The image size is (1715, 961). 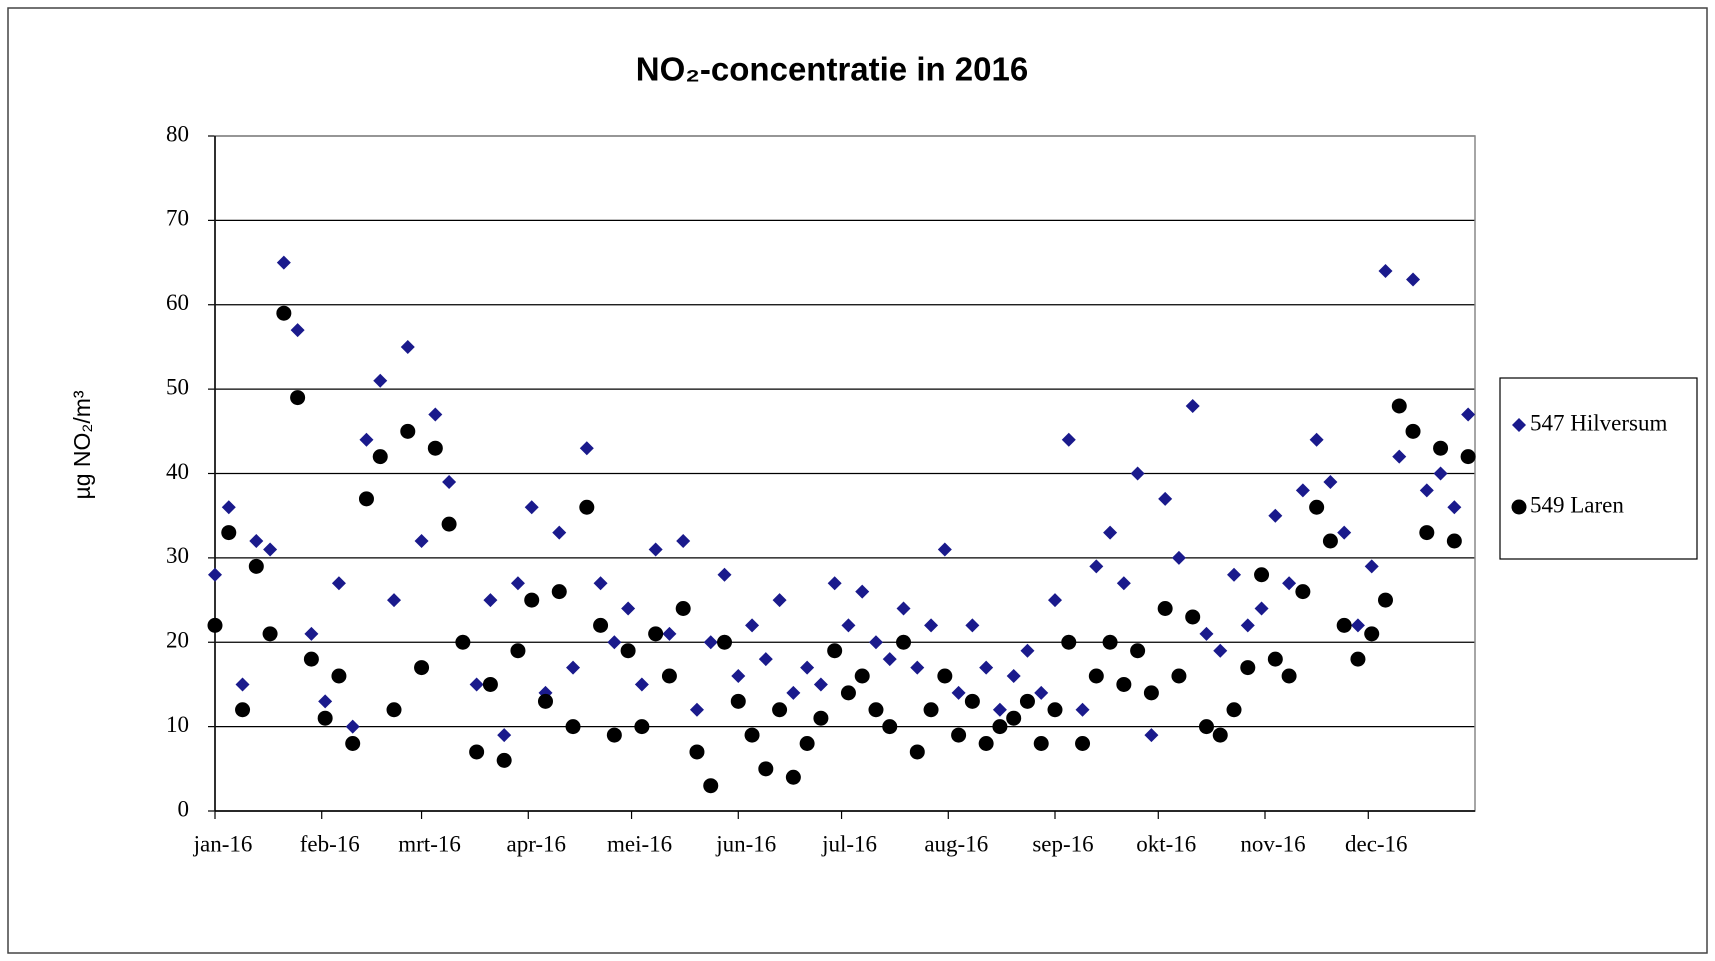 What do you see at coordinates (177, 302) in the screenshot?
I see `y-tick-label: 60` at bounding box center [177, 302].